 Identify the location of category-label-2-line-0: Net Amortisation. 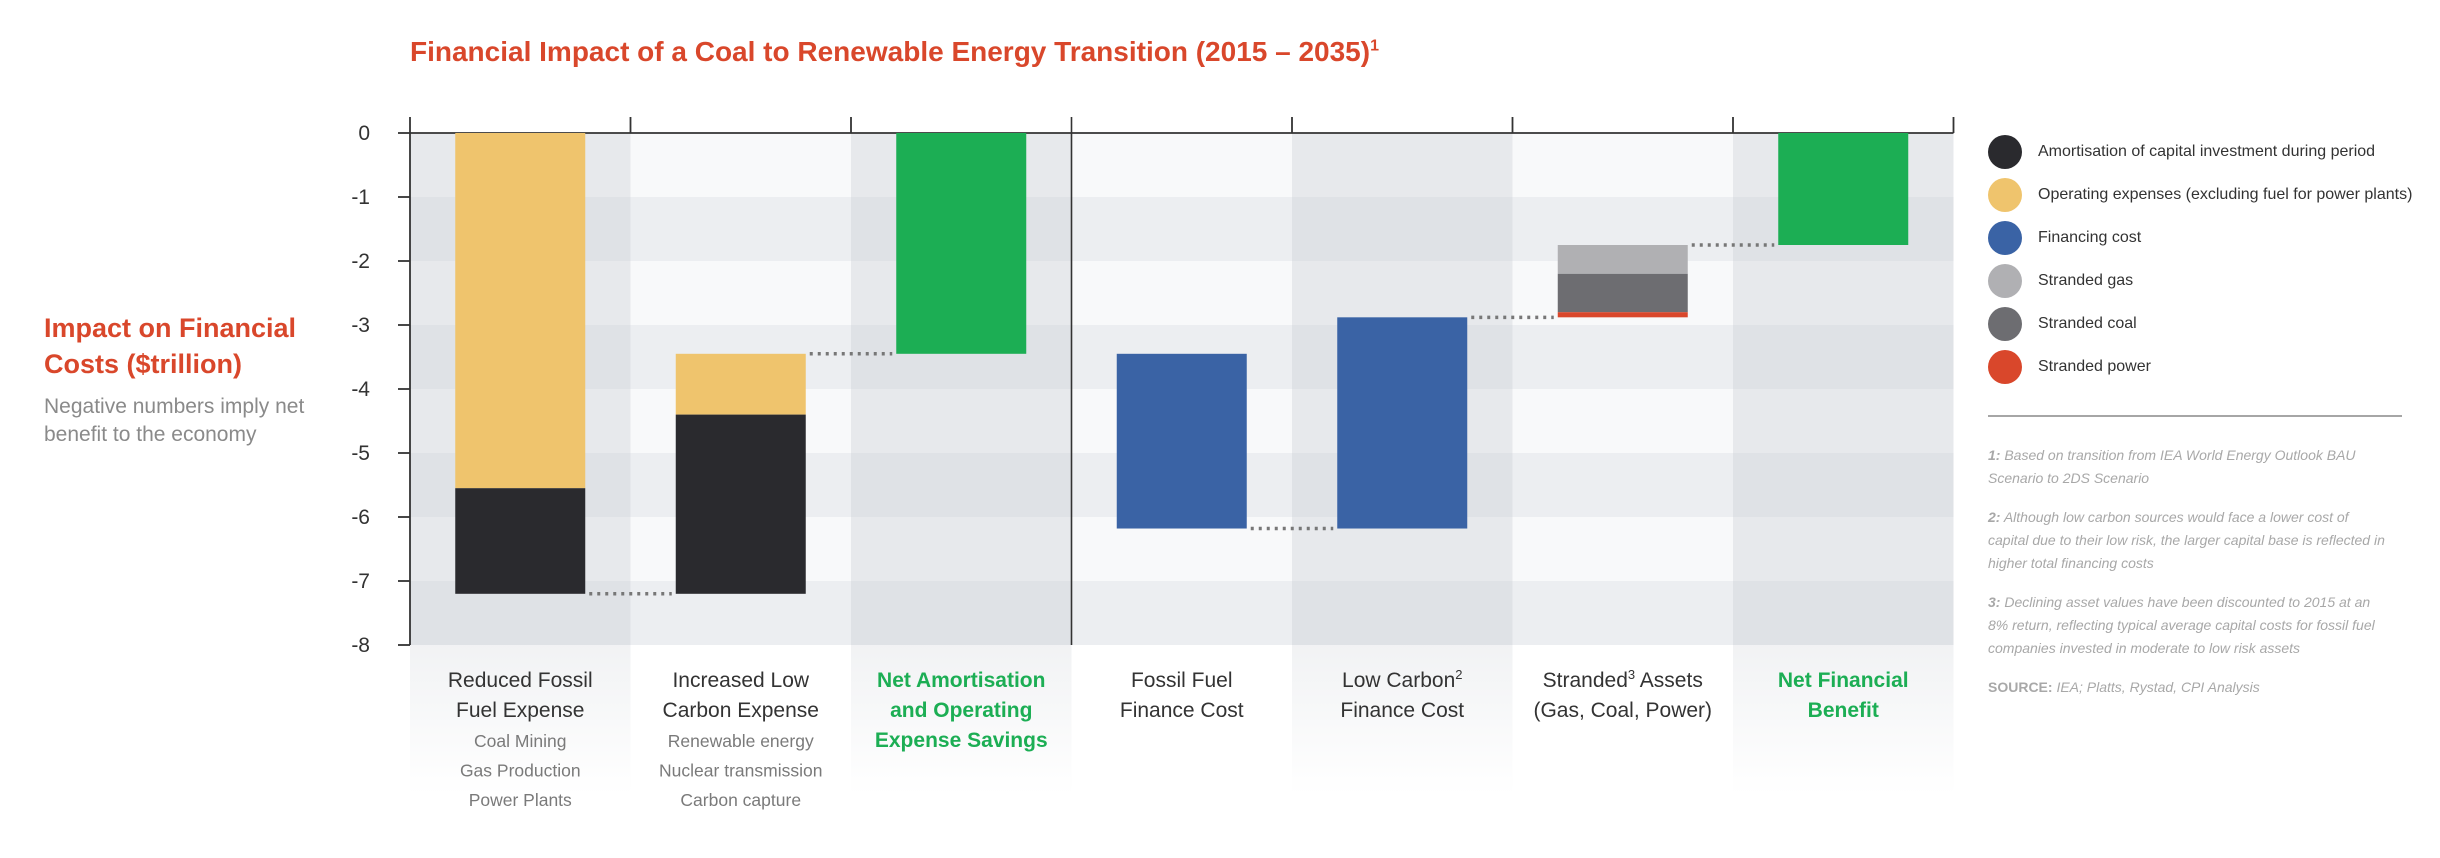
(961, 680).